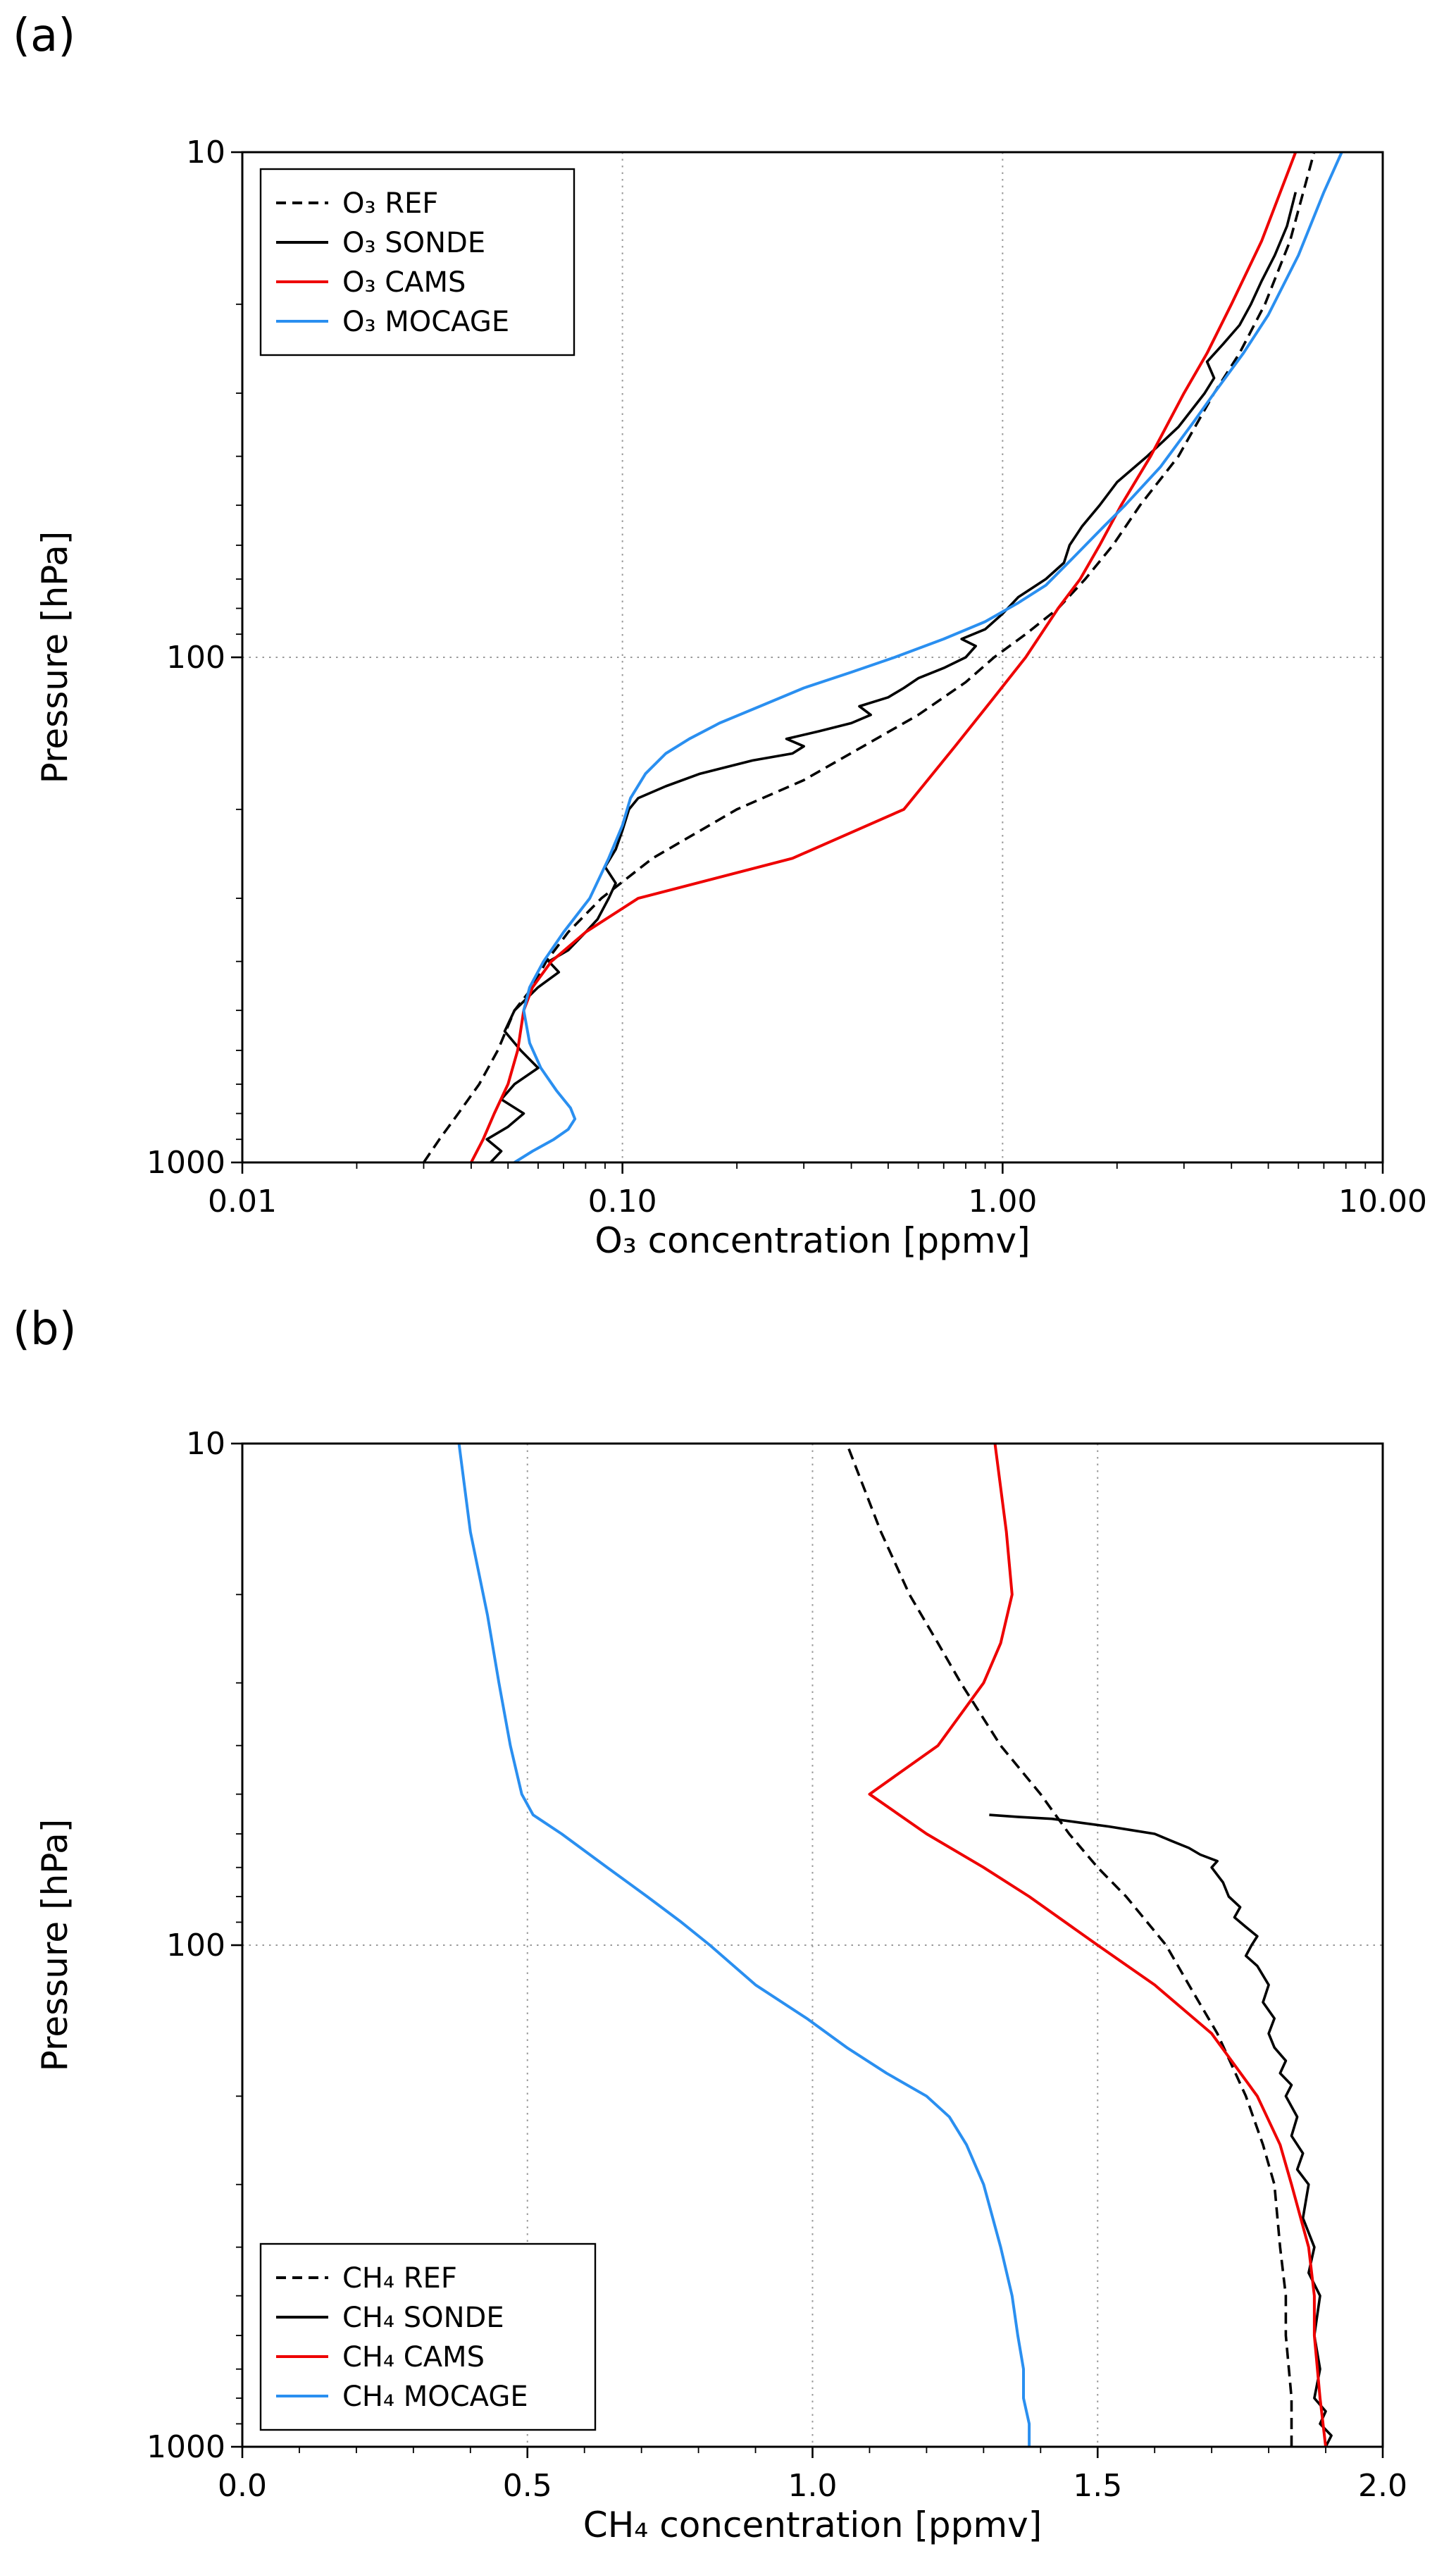  Describe the element at coordinates (390, 203) in the screenshot. I see `legend-entry-label: O₃ REF` at that location.